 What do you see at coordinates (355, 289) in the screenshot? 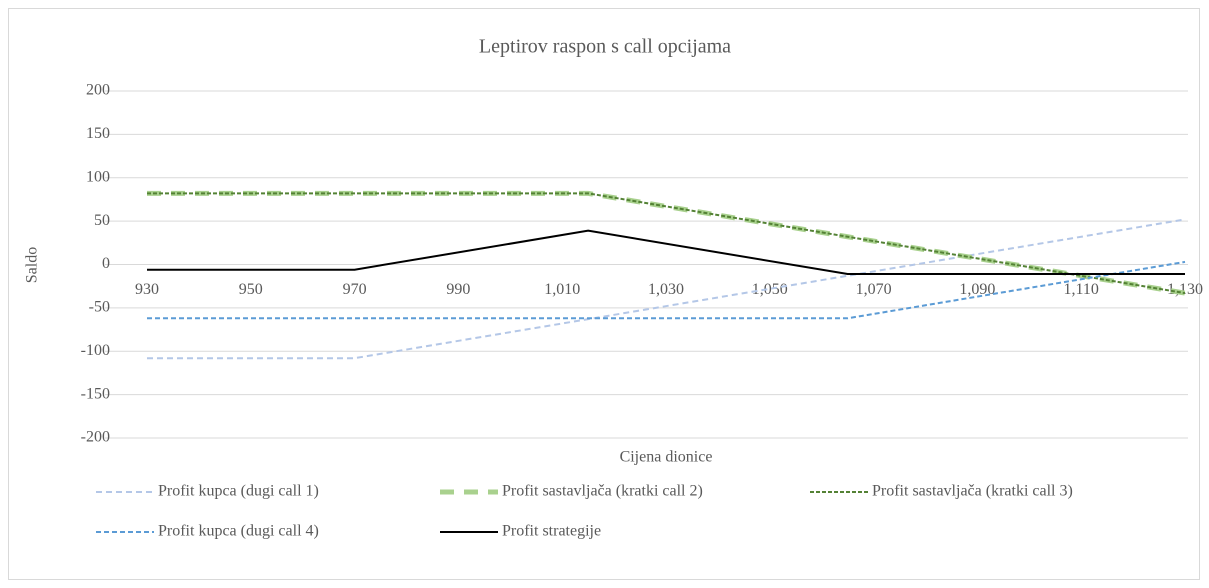
I see `x-tick-label: 970` at bounding box center [355, 289].